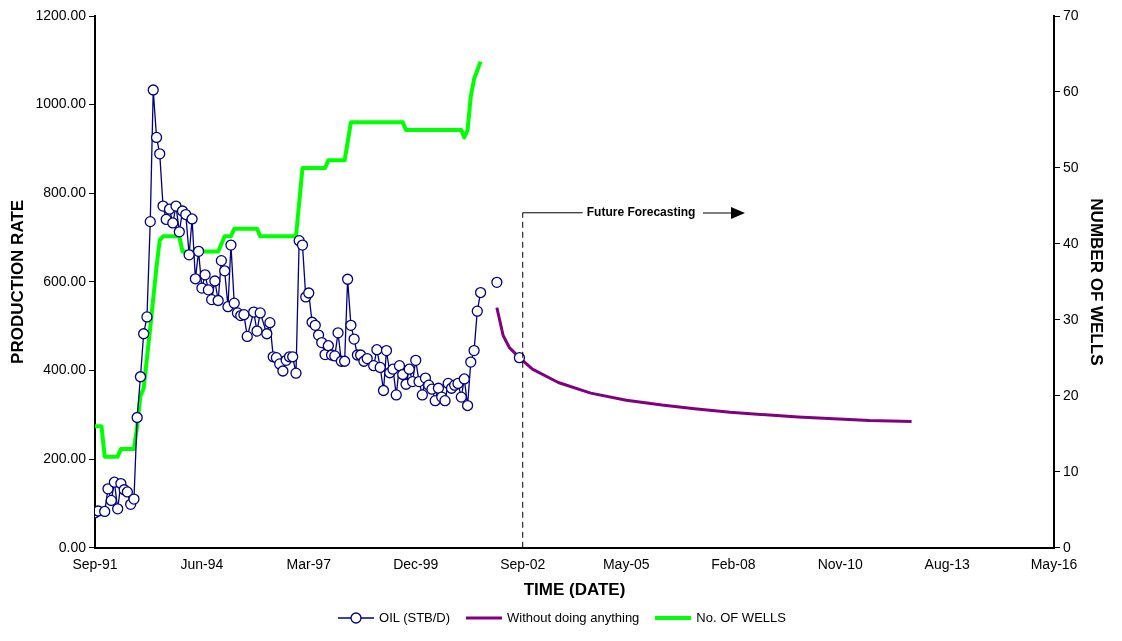  Describe the element at coordinates (65, 280) in the screenshot. I see `y-tick-label: 600.00` at that location.